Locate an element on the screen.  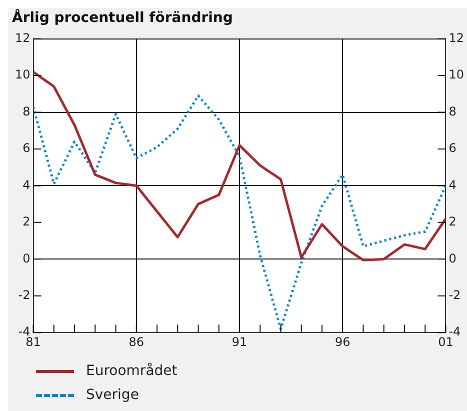
y-tick-label: 10 is located at coordinates (22, 75).